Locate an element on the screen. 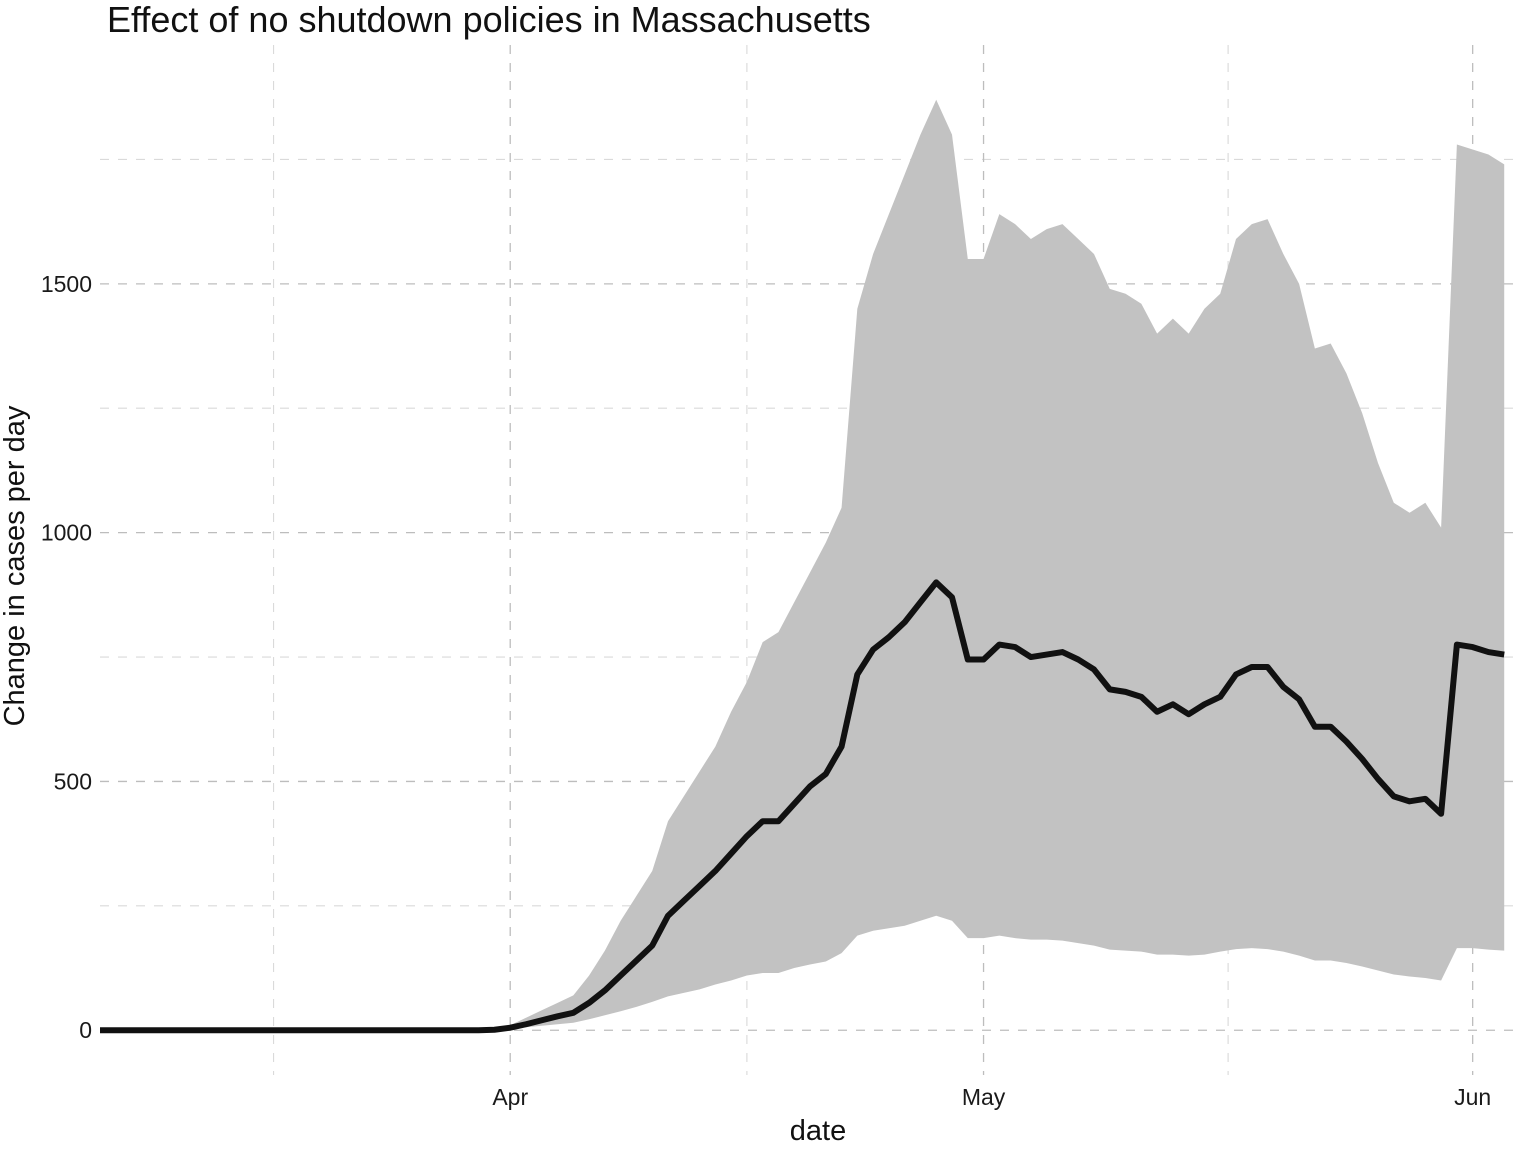  y-axis-title: Change in cases per day is located at coordinates (15, 565).